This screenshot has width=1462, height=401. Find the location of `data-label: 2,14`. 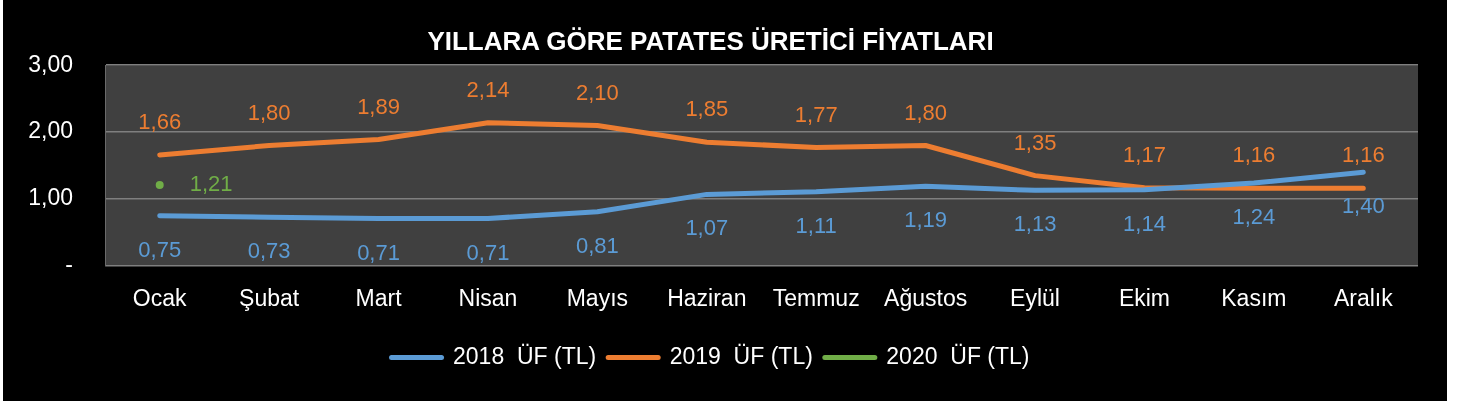

data-label: 2,14 is located at coordinates (488, 89).